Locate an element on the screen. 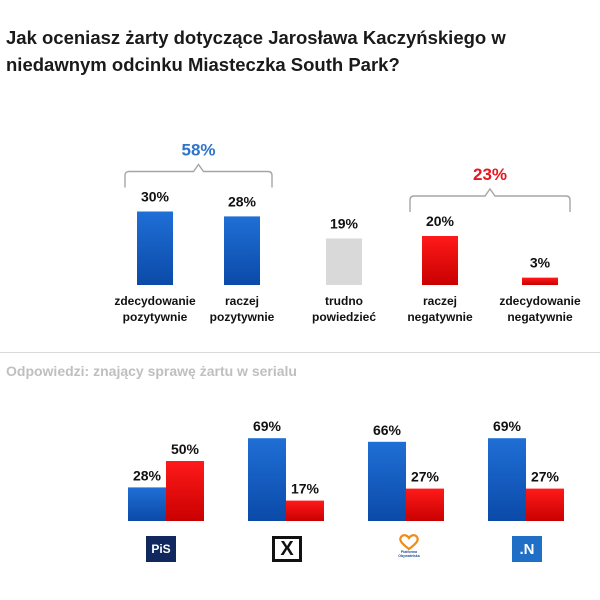 This screenshot has height=600, width=600. value-label-3: 20% is located at coordinates (440, 221).